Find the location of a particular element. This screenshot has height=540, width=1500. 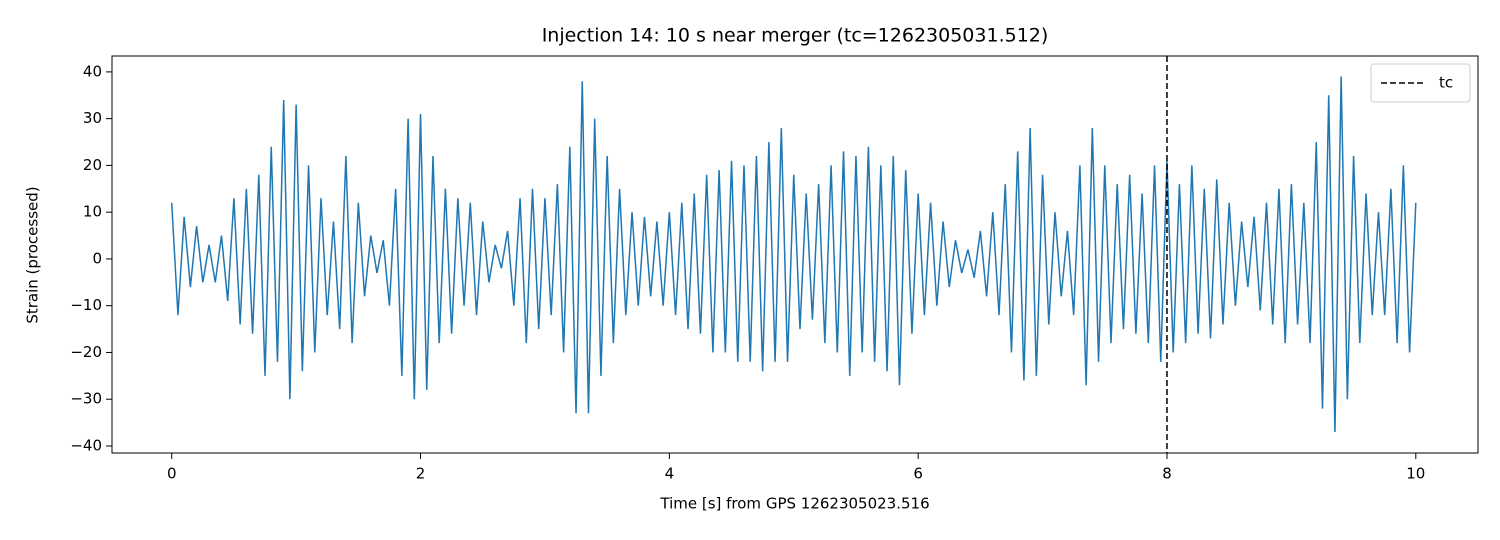

x-tick-label: 4 is located at coordinates (670, 474).